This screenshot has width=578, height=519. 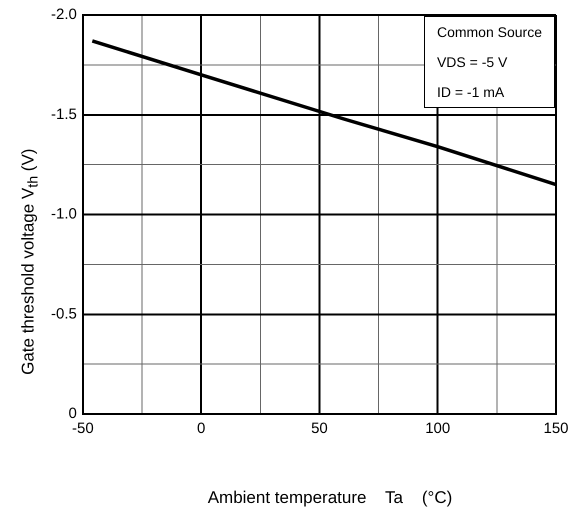 What do you see at coordinates (489, 32) in the screenshot?
I see `annotation: Common Source` at bounding box center [489, 32].